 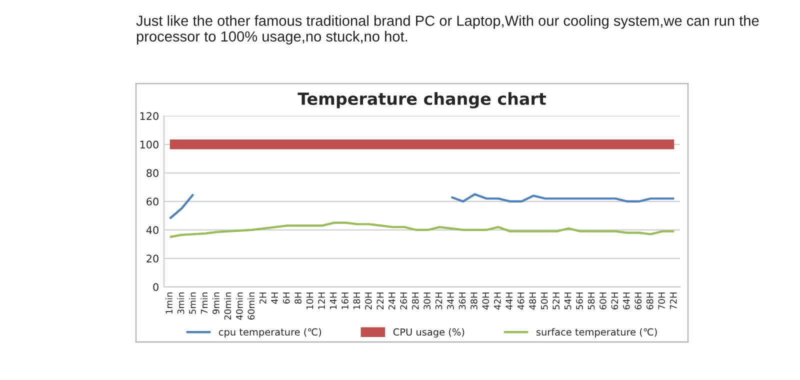 What do you see at coordinates (152, 173) in the screenshot?
I see `y-tick-label: 80` at bounding box center [152, 173].